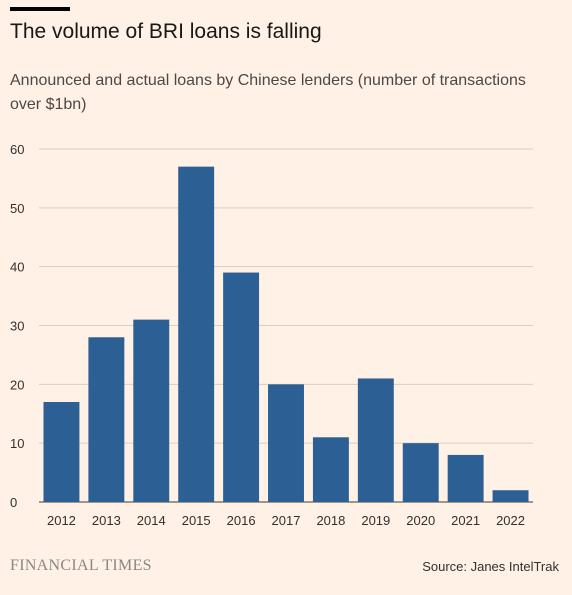 The height and width of the screenshot is (595, 572). What do you see at coordinates (196, 520) in the screenshot?
I see `x-tick-label: 2015` at bounding box center [196, 520].